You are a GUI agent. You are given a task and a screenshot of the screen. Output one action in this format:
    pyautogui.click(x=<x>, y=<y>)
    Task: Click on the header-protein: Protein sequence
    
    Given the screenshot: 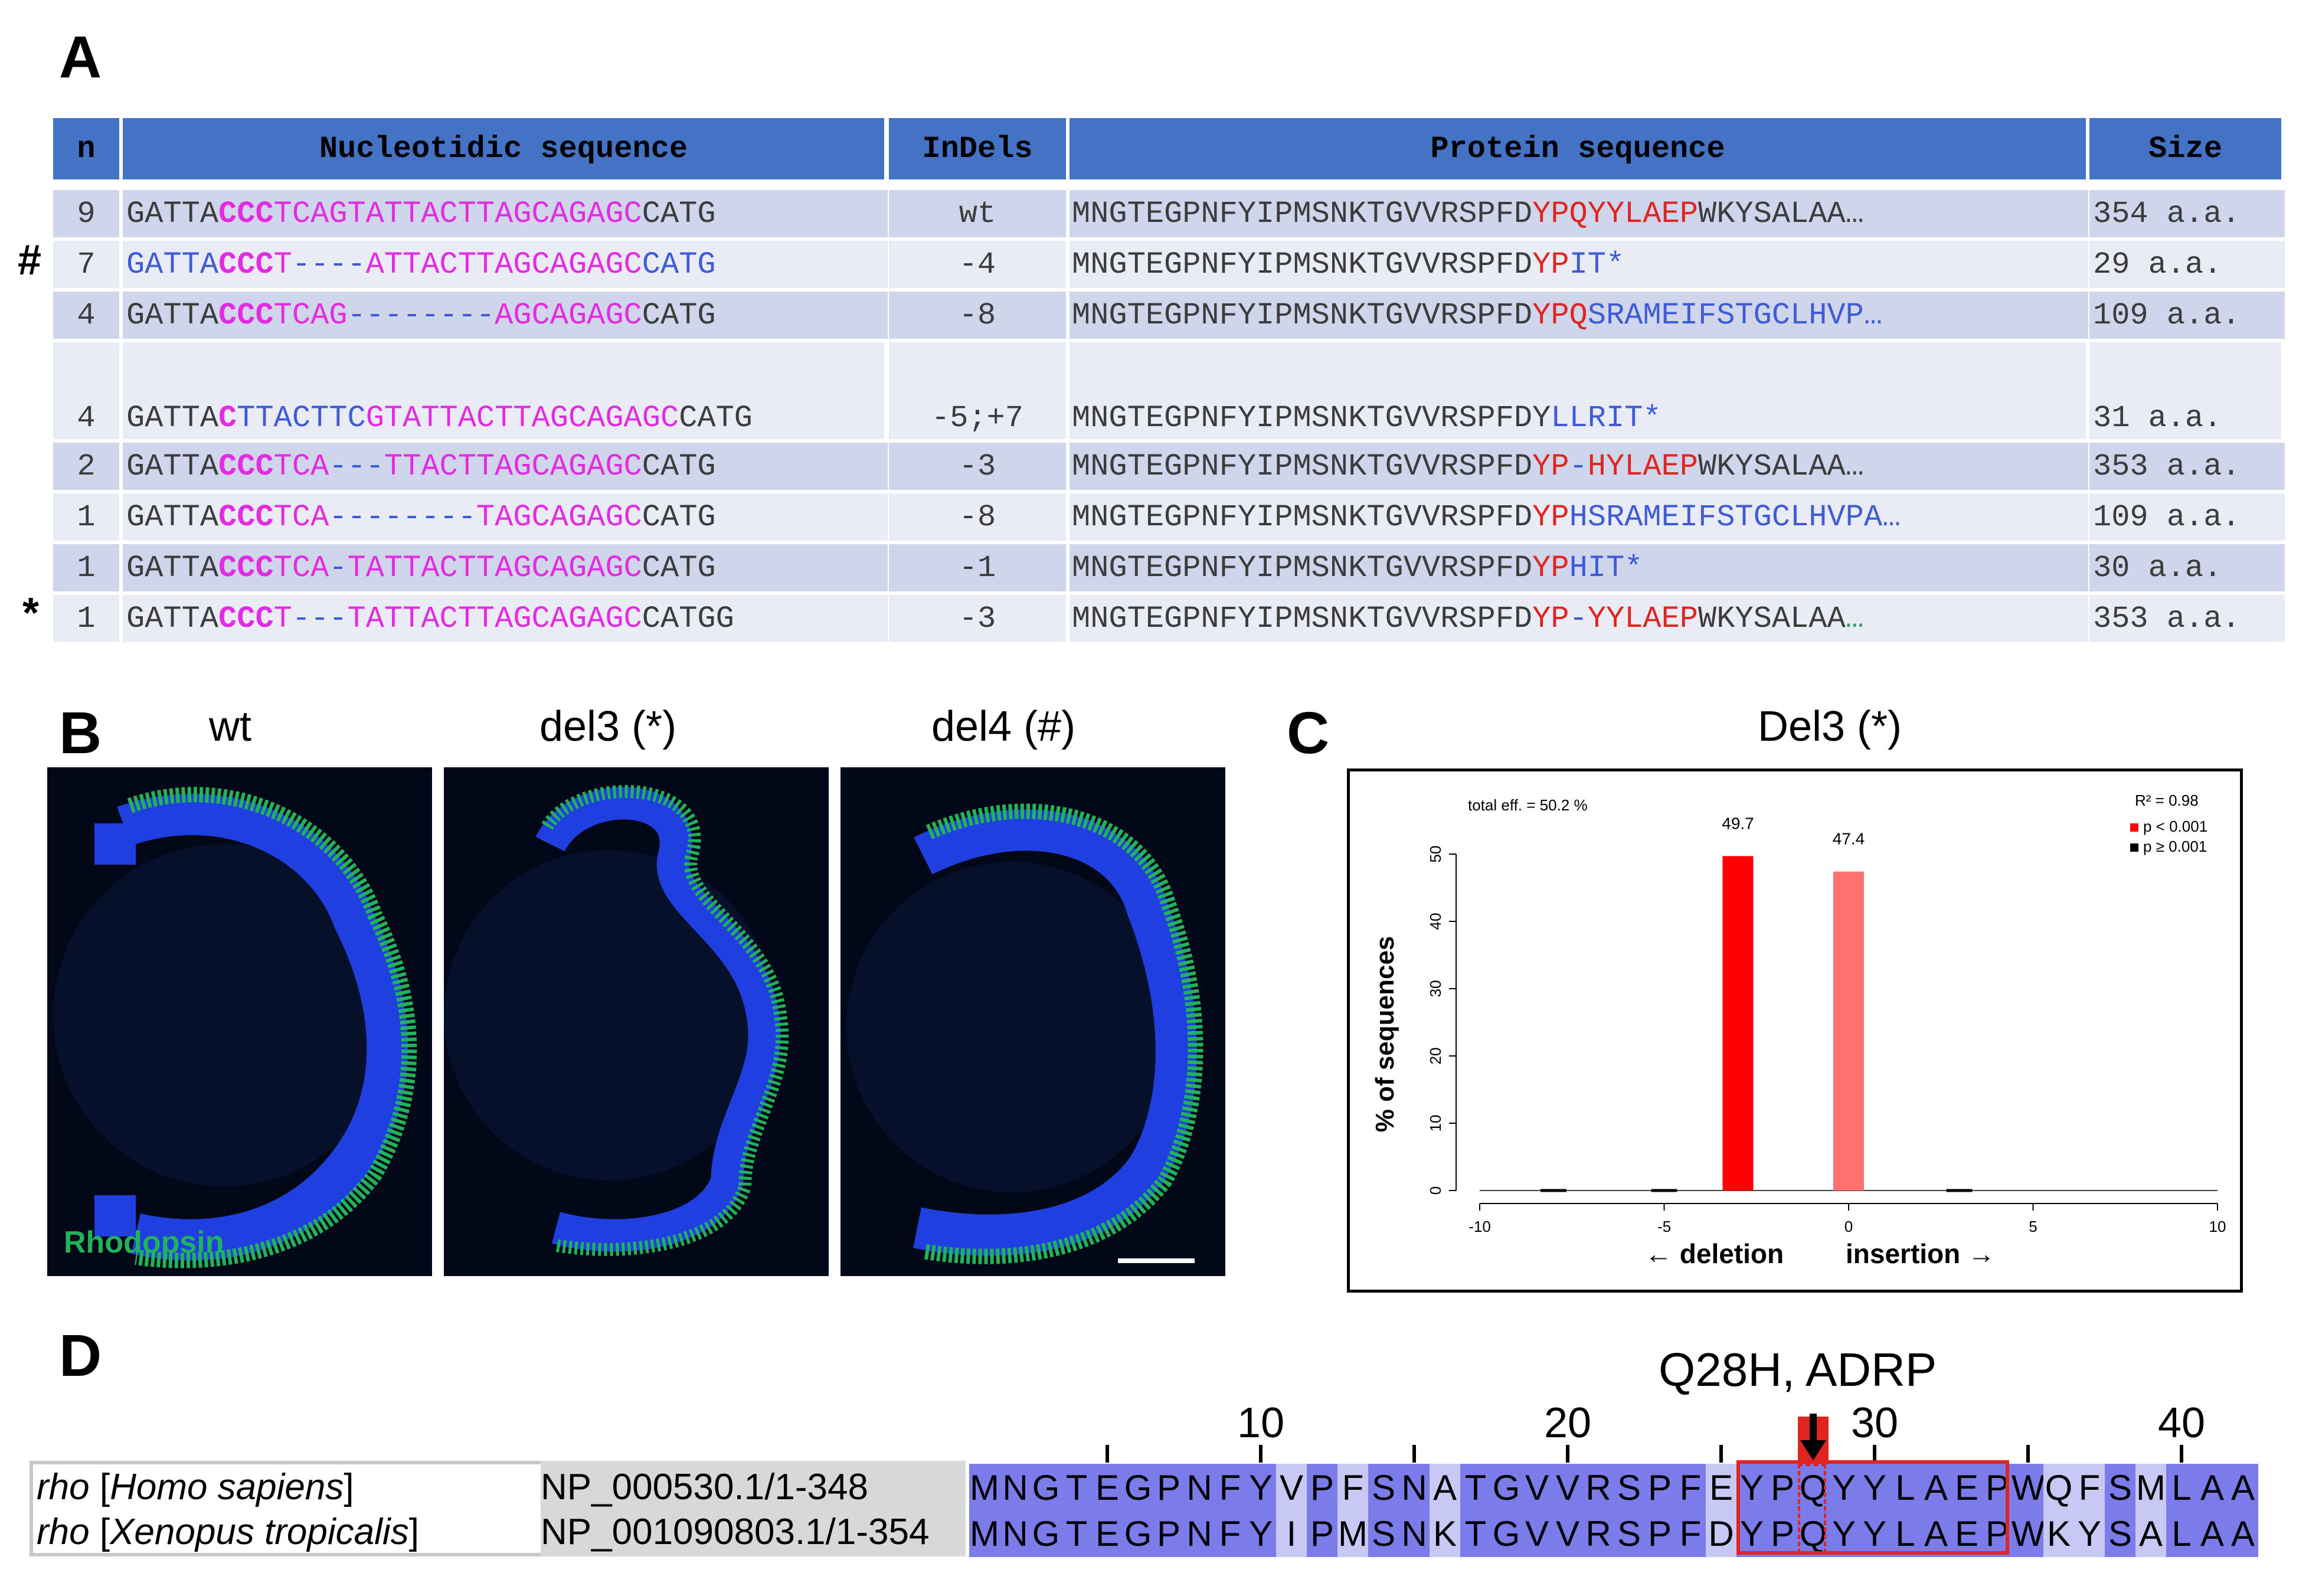 What is the action you would take?
    pyautogui.click(x=1578, y=148)
    